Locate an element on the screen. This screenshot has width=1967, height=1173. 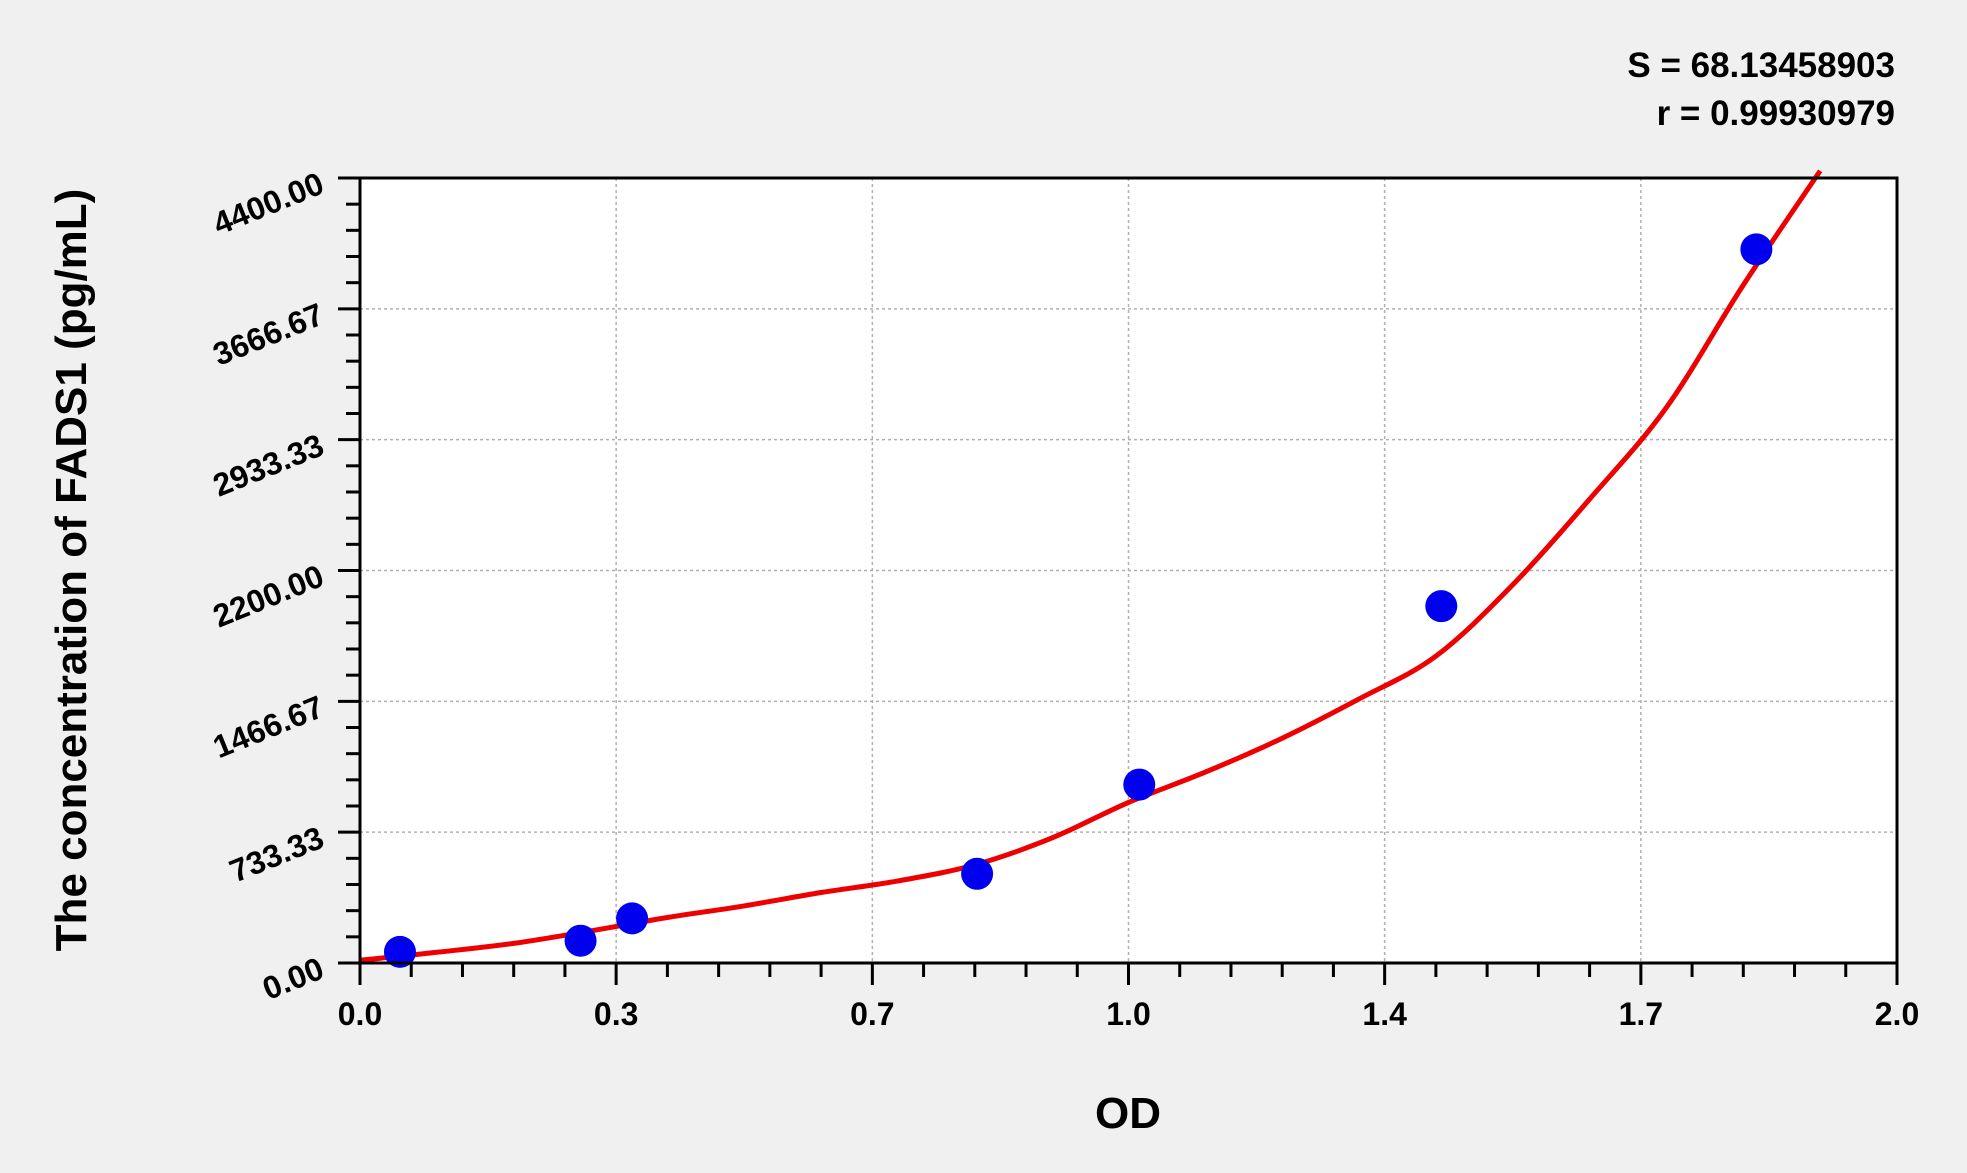
y-tick-label: 733.33 is located at coordinates (276, 854).